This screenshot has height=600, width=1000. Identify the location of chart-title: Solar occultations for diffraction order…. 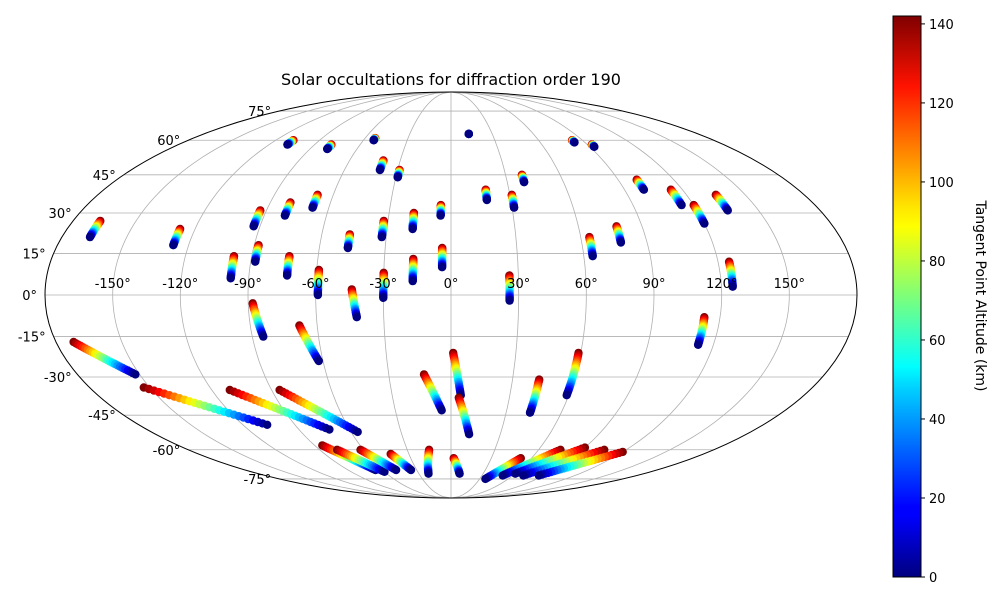
(451, 79).